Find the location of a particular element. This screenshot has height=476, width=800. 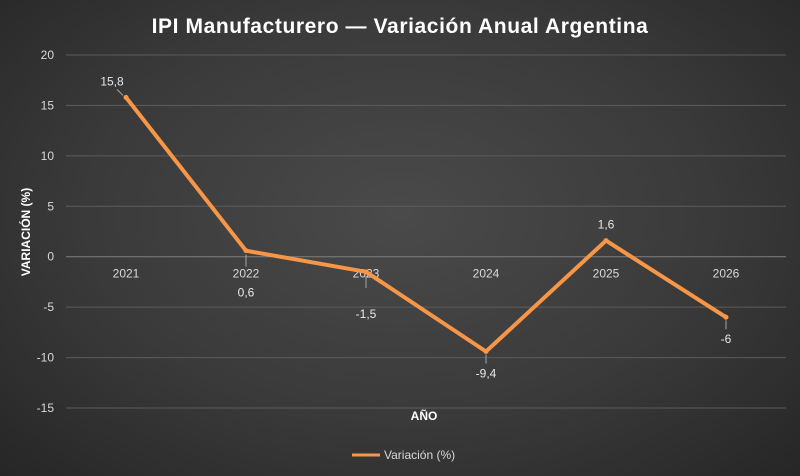

data-label: 15,8 is located at coordinates (112, 81).